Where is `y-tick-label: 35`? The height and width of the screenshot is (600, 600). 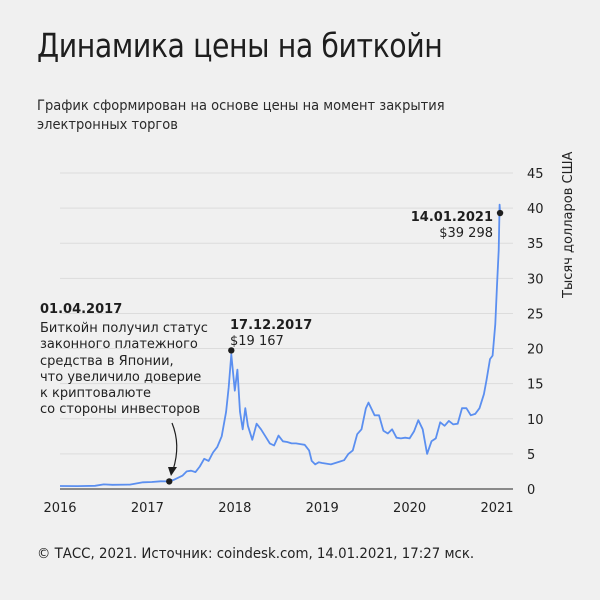 y-tick-label: 35 is located at coordinates (535, 244).